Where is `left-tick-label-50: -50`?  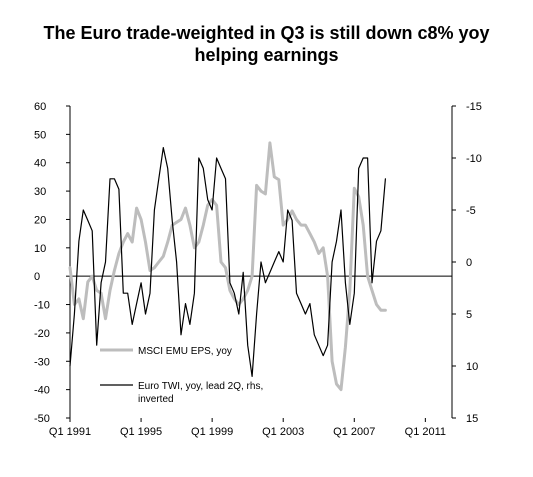
left-tick-label-50: -50 is located at coordinates (42, 419).